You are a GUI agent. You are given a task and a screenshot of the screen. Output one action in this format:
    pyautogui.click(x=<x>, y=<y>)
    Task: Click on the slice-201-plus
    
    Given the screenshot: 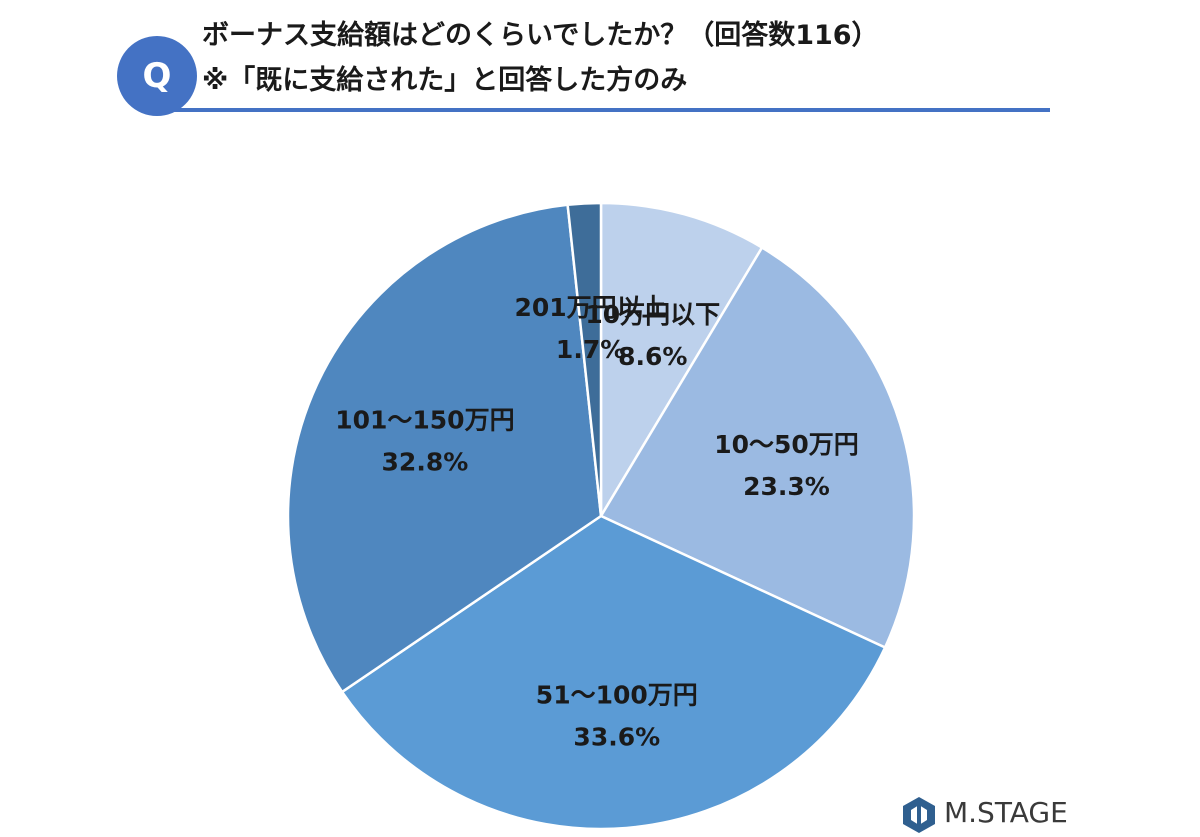 What is the action you would take?
    pyautogui.click(x=584, y=359)
    